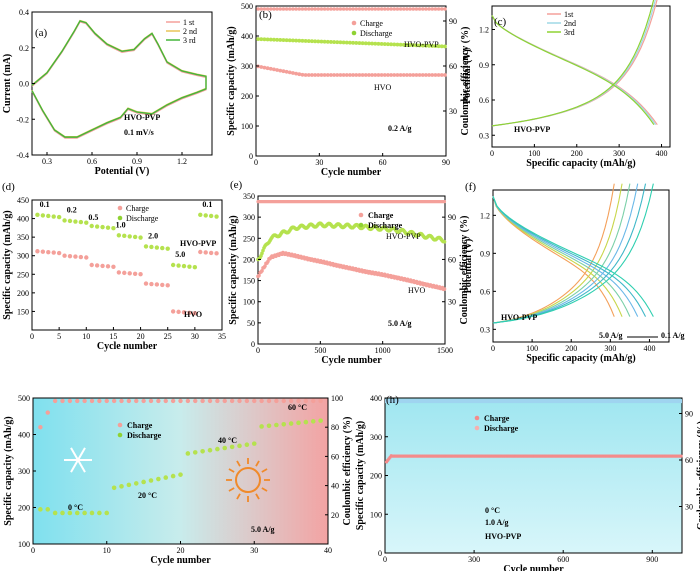 The image size is (700, 571). What do you see at coordinates (569, 32) in the screenshot?
I see `legend-entry: 3rd` at bounding box center [569, 32].